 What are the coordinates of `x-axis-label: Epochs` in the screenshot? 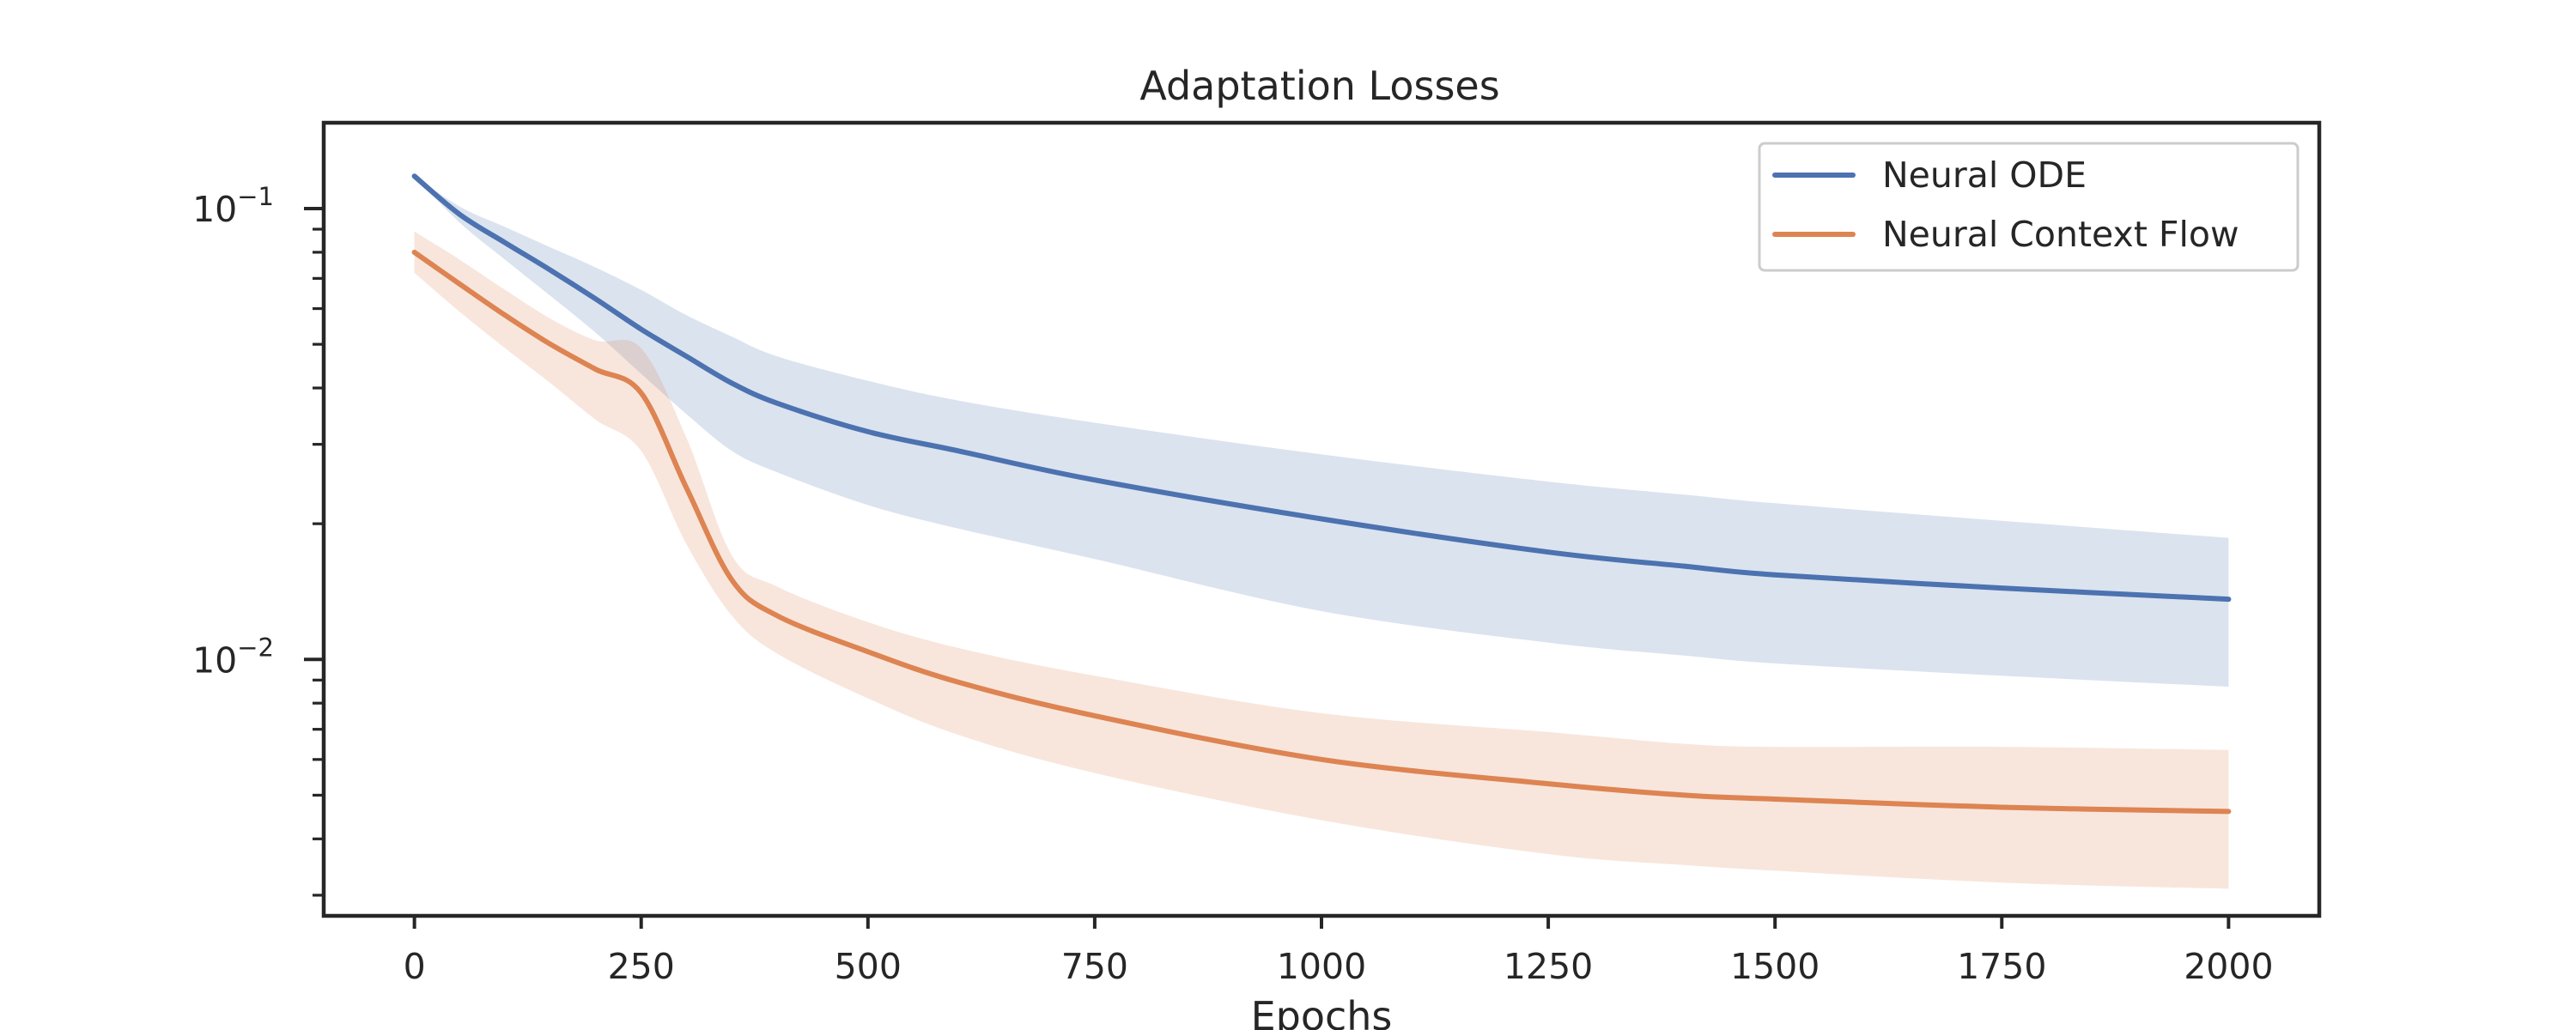 It's located at (1322, 1011).